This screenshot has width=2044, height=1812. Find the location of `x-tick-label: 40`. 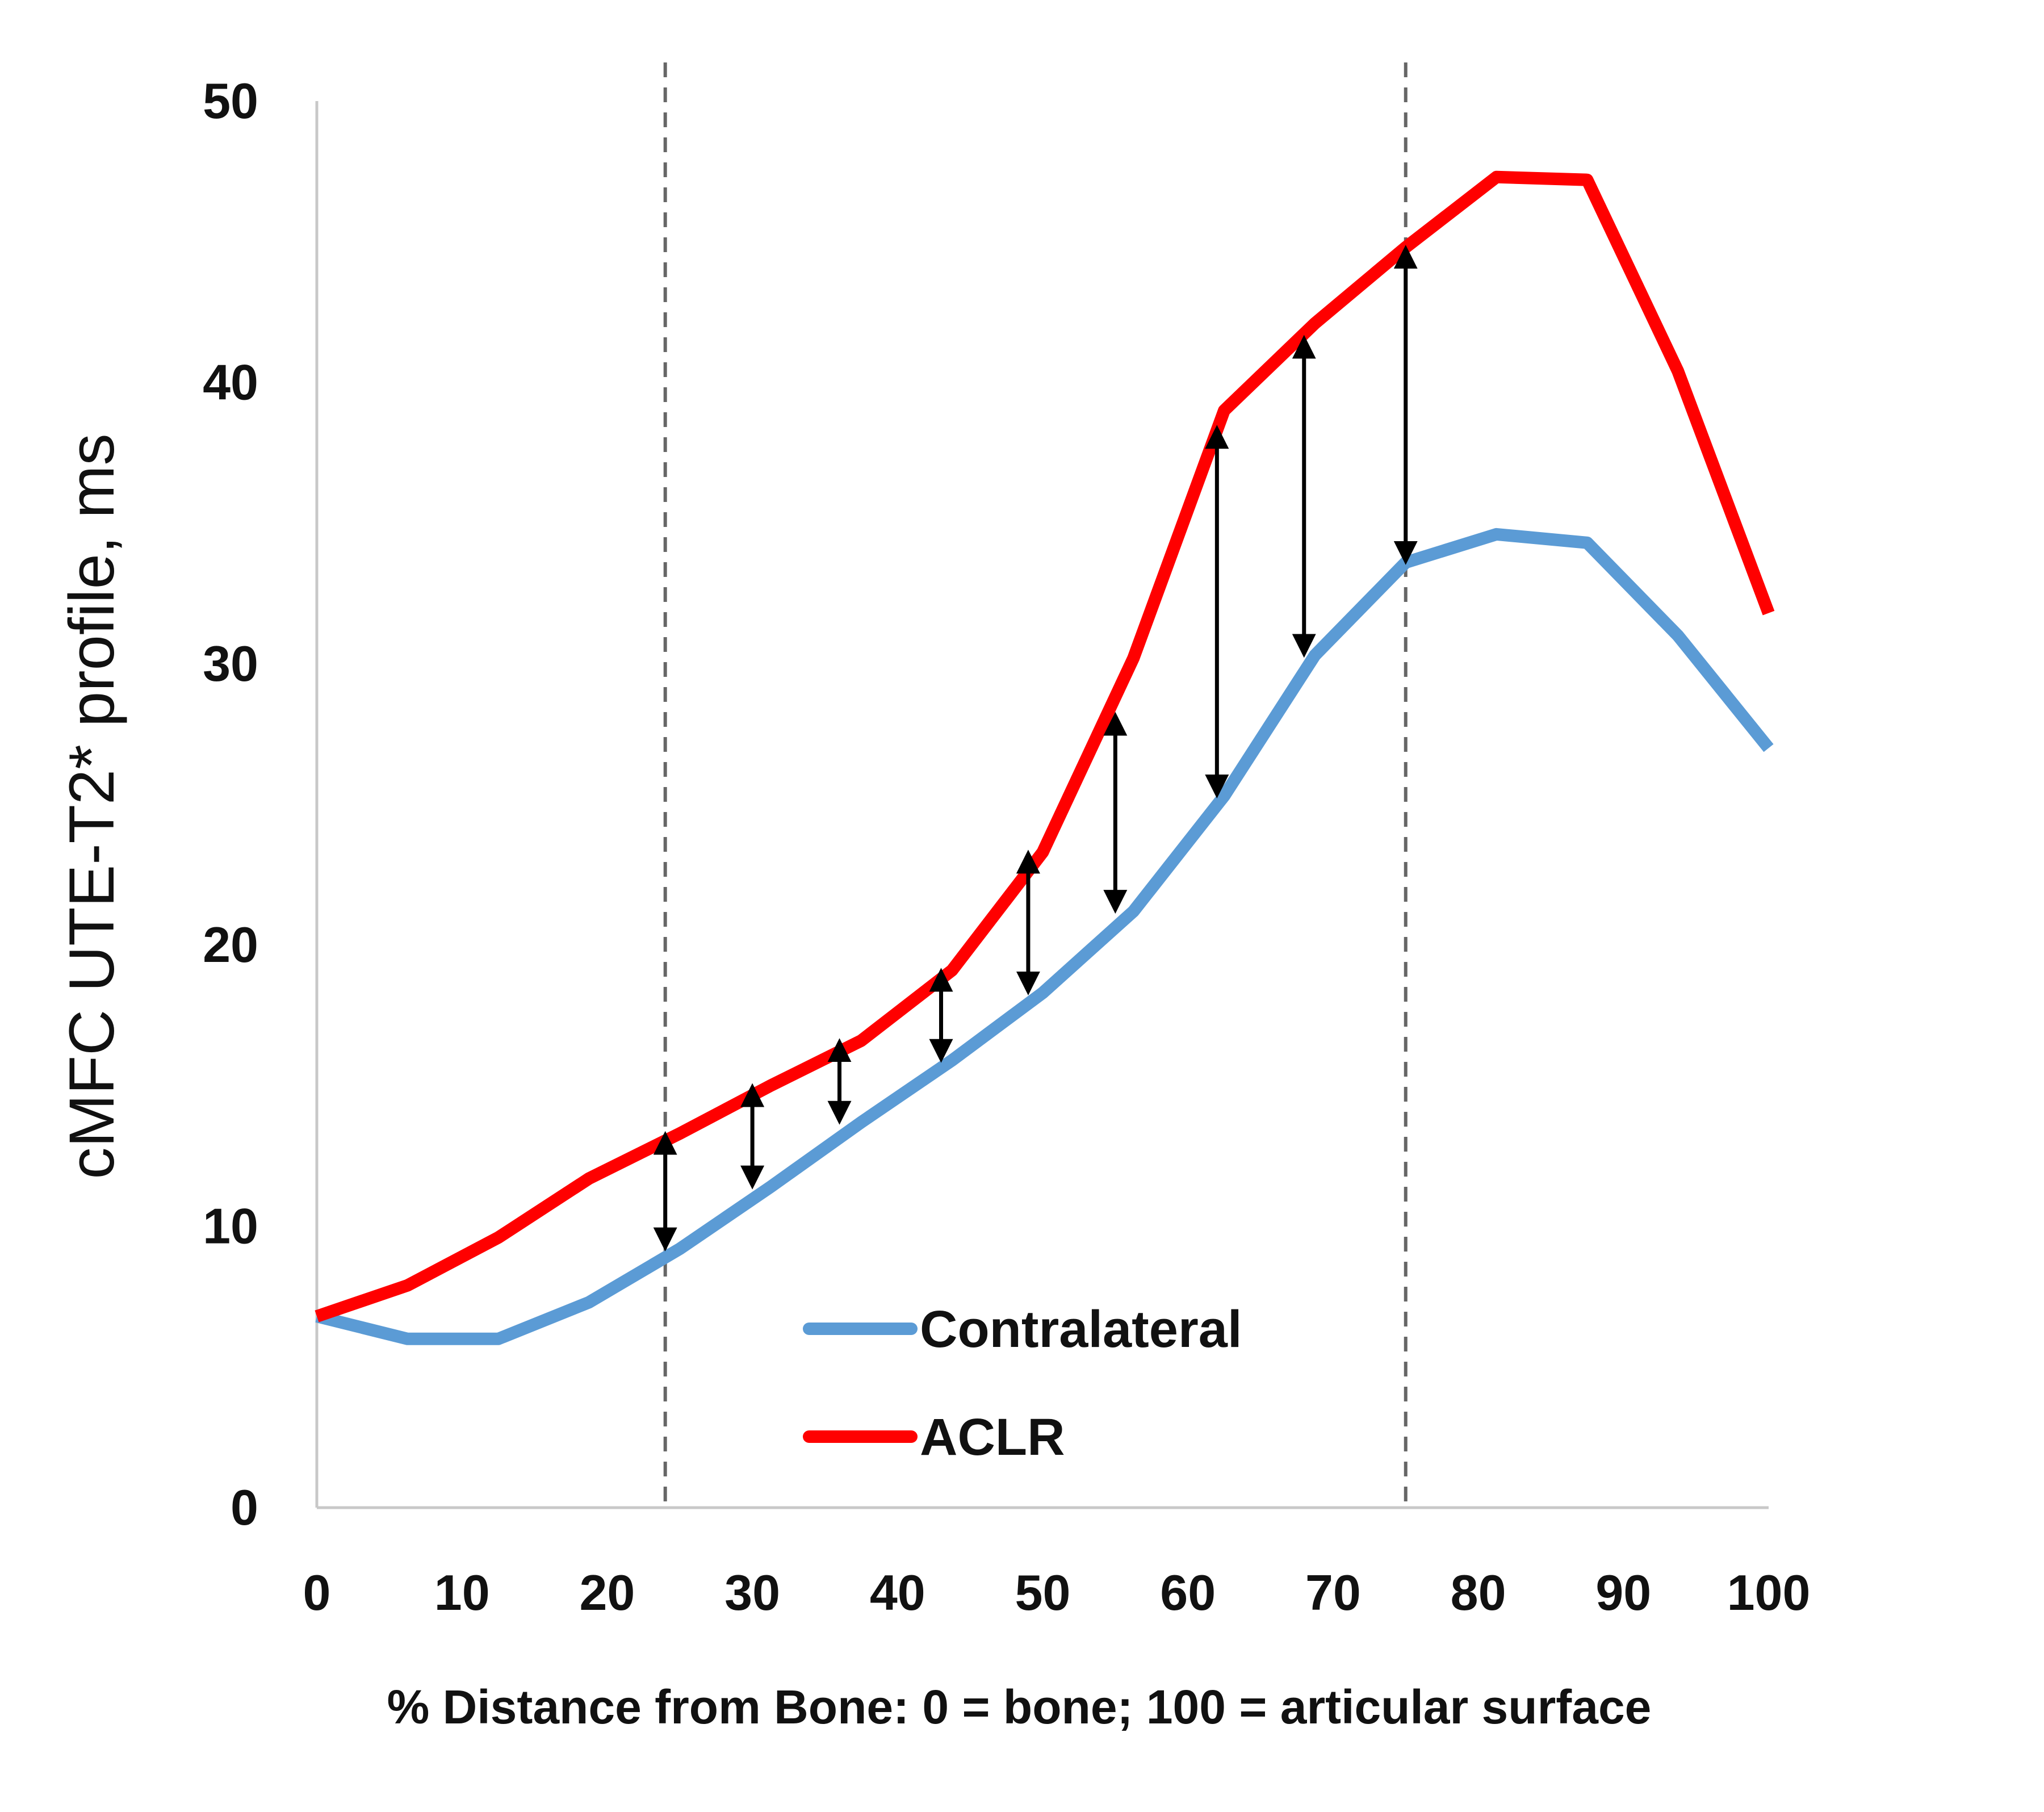

x-tick-label: 40 is located at coordinates (897, 1592).